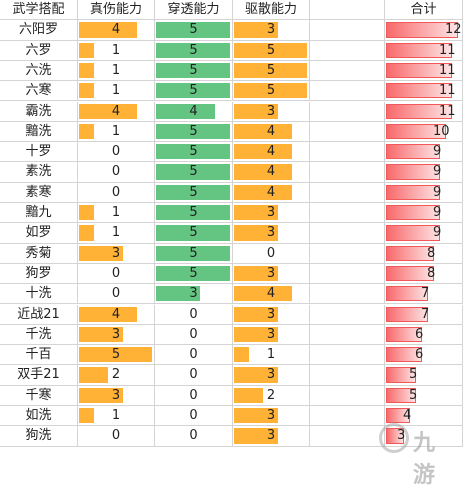 The image size is (463, 489). I want to click on combo-name-cell: 秀菊, so click(39, 253).